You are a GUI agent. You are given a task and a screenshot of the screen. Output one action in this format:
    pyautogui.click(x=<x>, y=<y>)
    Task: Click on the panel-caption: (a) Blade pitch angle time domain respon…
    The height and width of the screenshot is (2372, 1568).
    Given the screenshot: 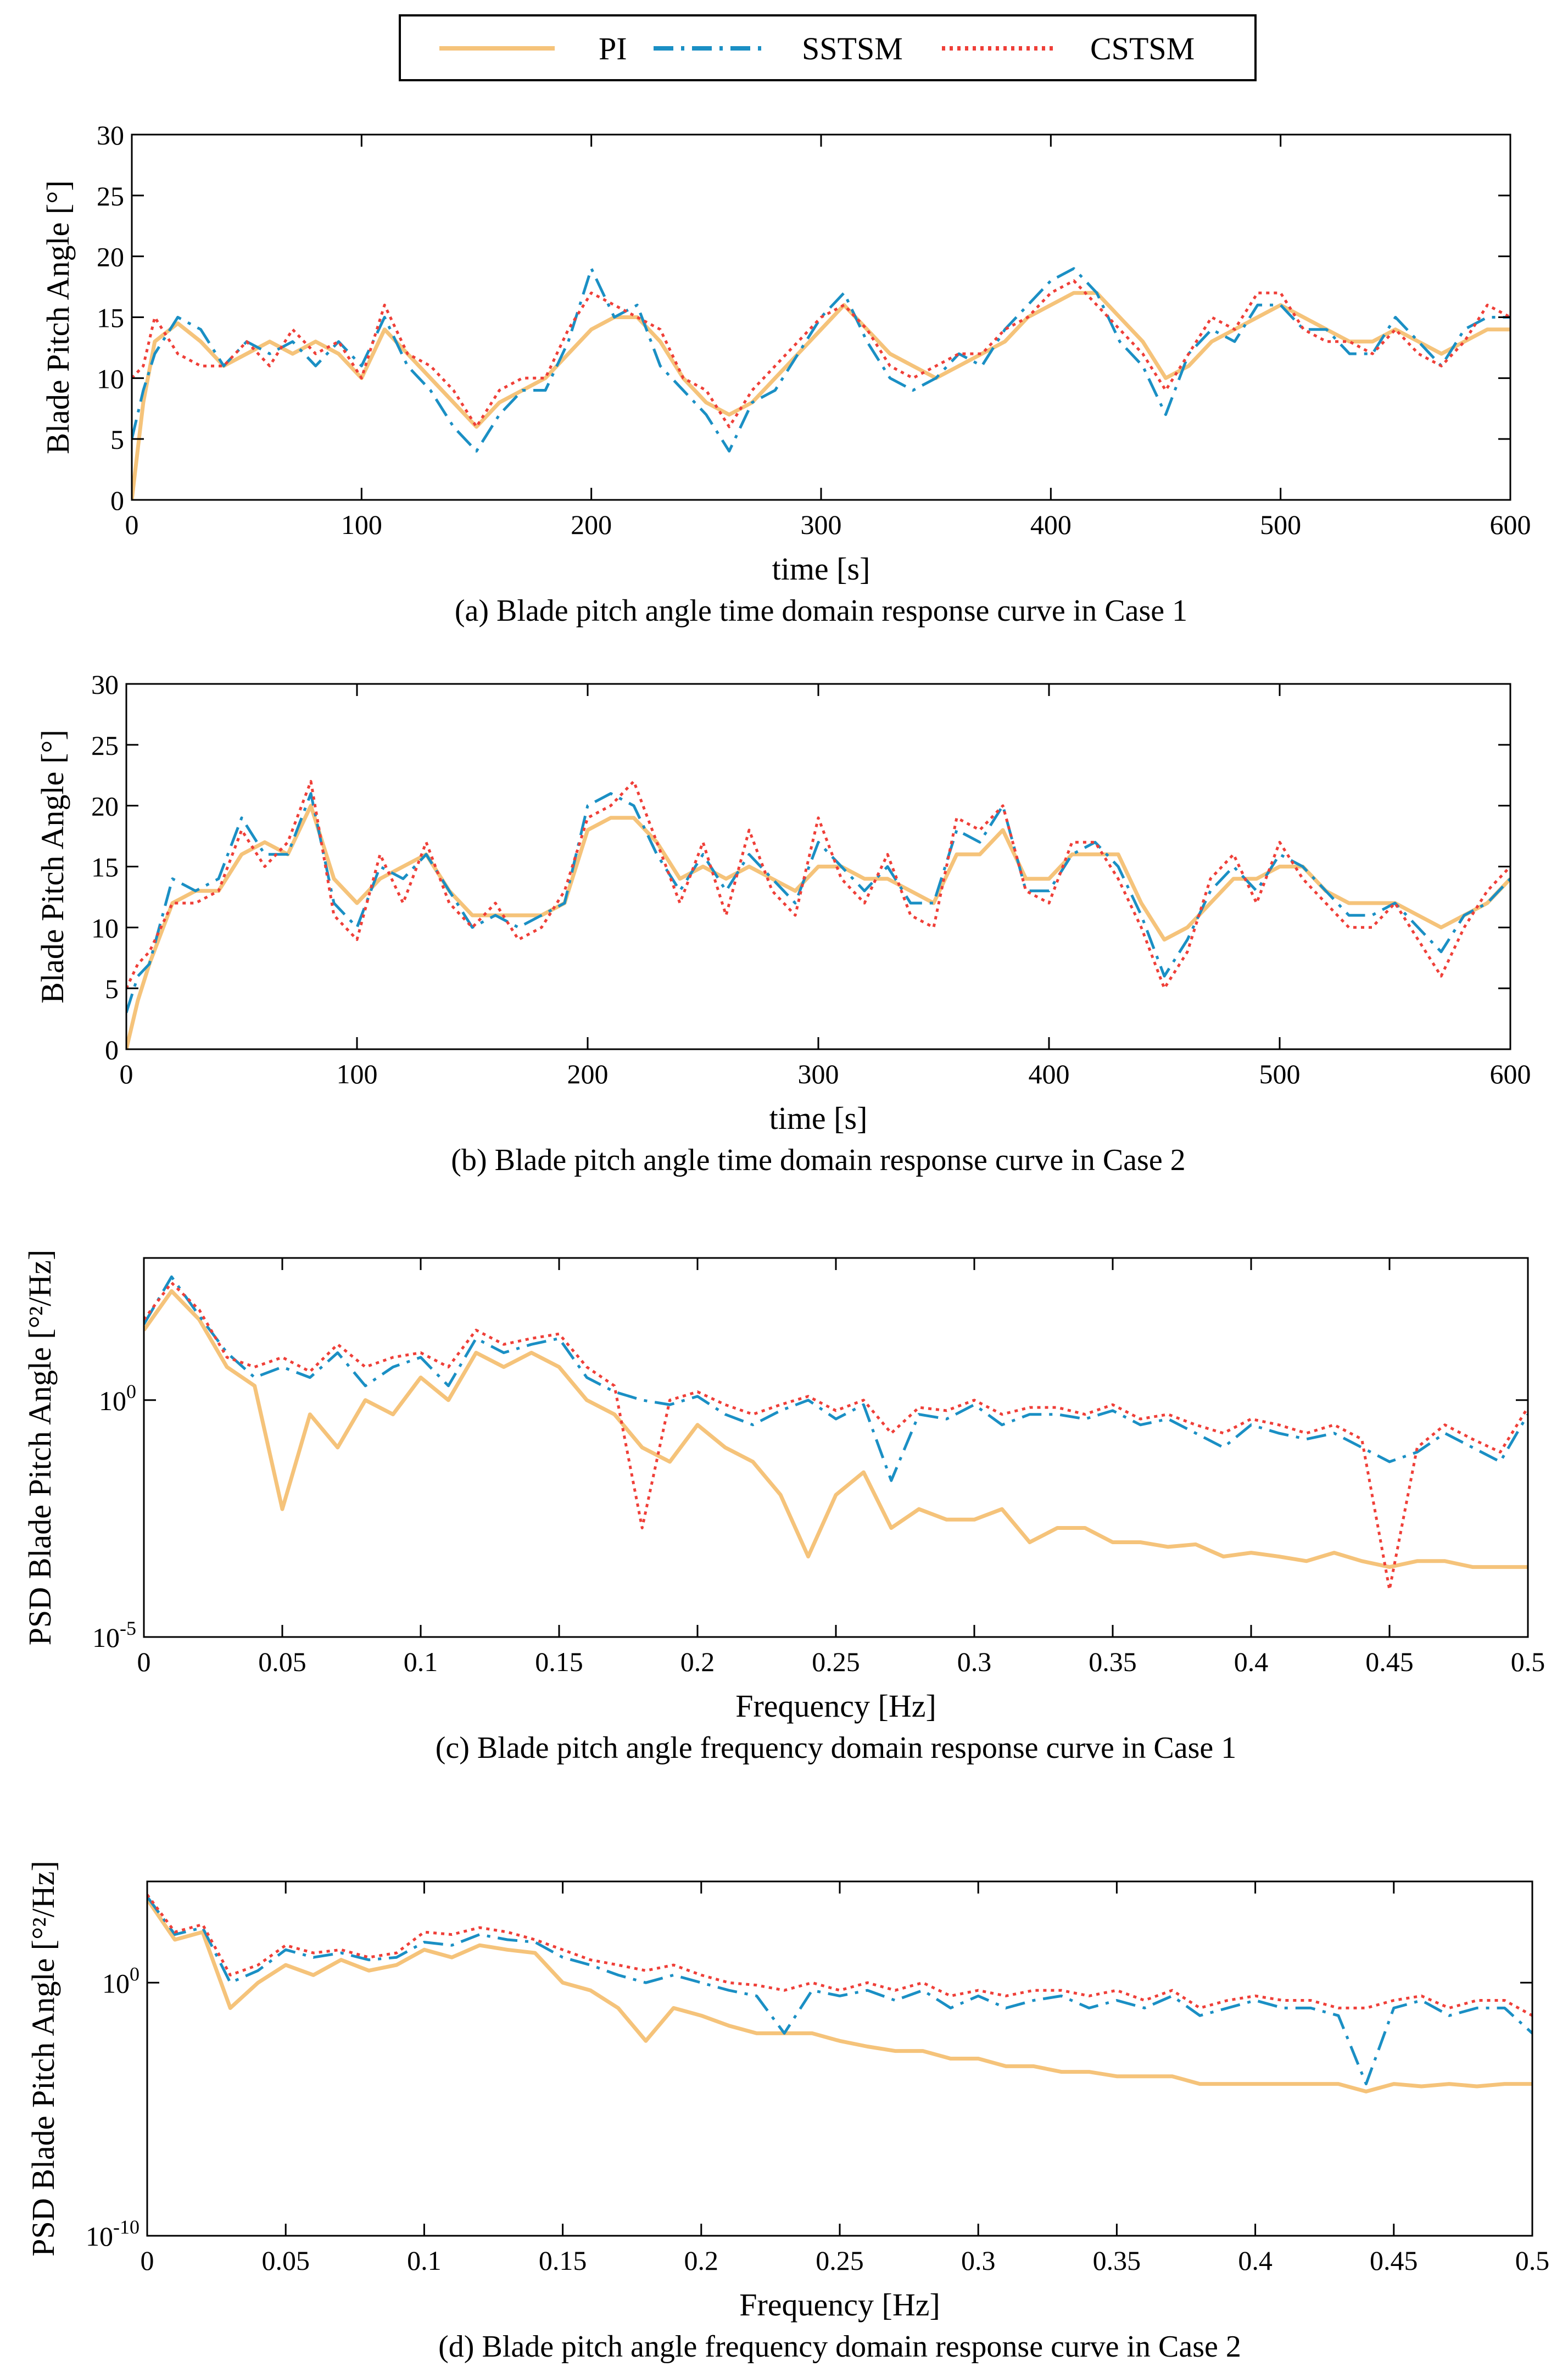 What is the action you would take?
    pyautogui.click(x=821, y=611)
    